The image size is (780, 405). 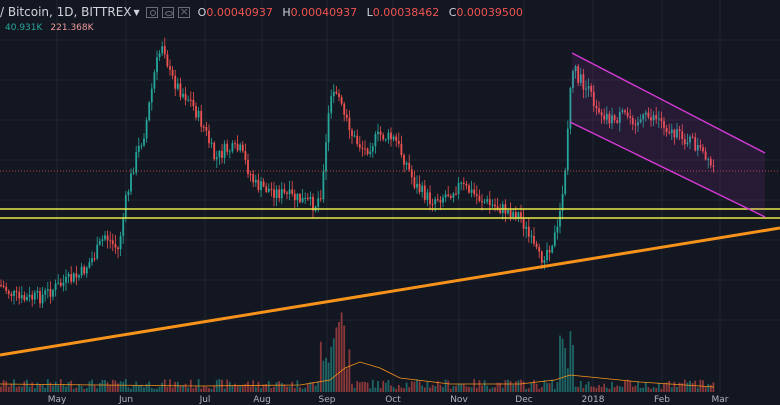 I want to click on ohlc-key: H, so click(x=286, y=12).